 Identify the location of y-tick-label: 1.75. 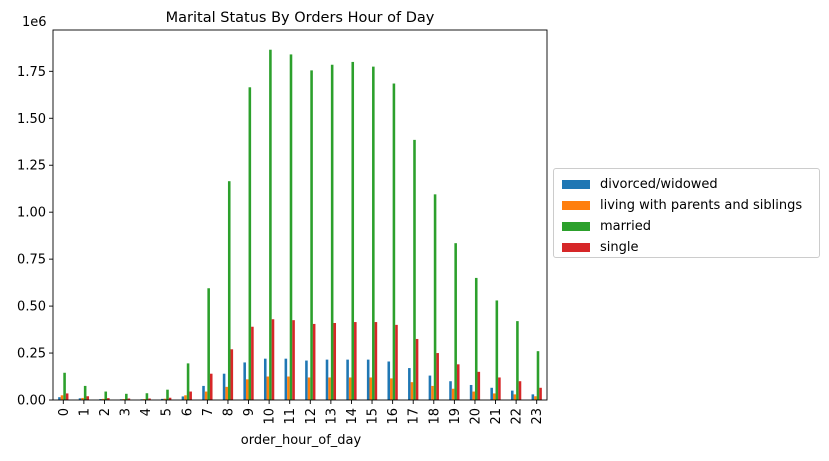
(31, 72).